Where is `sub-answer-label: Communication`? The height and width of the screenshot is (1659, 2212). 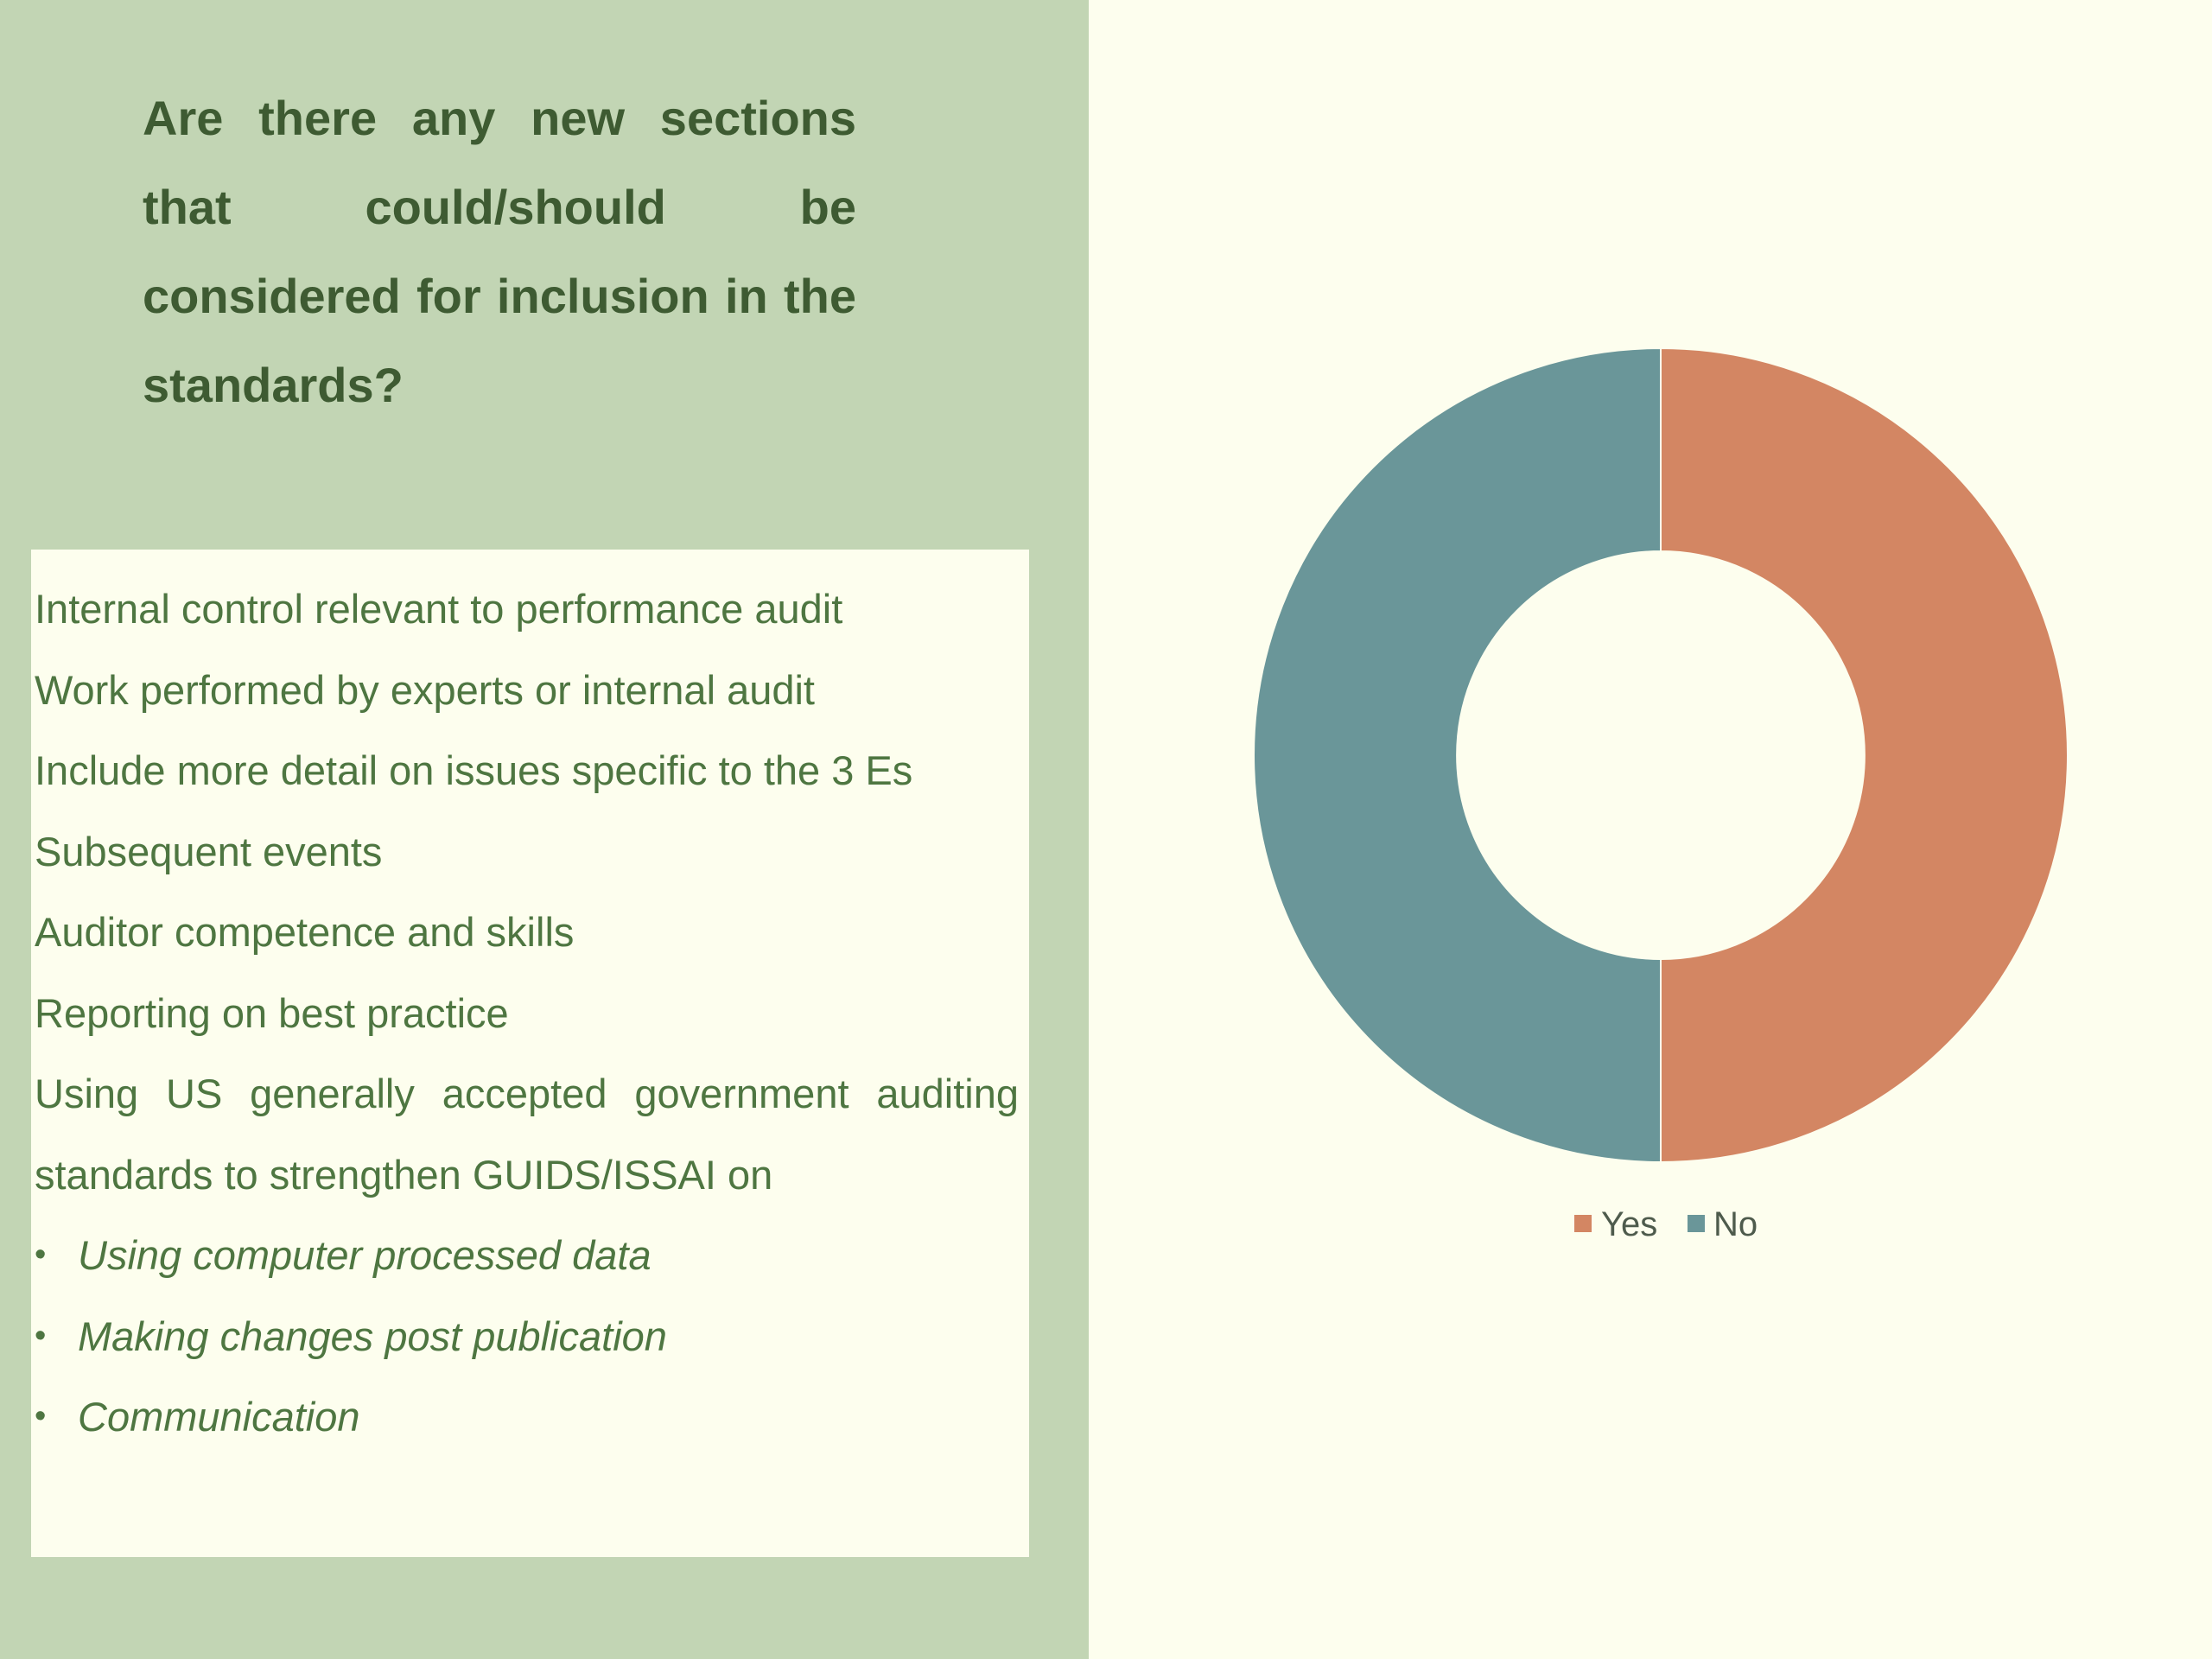
sub-answer-label: Communication is located at coordinates (219, 1417).